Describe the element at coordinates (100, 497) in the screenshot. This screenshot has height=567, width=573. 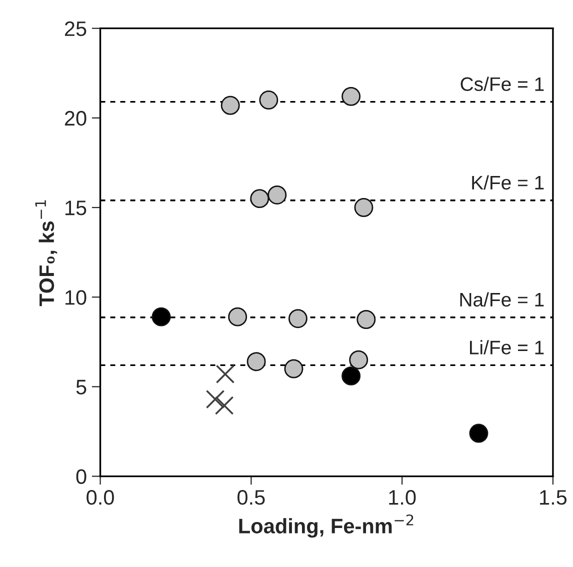
I see `x-tick-label: 0.0` at that location.